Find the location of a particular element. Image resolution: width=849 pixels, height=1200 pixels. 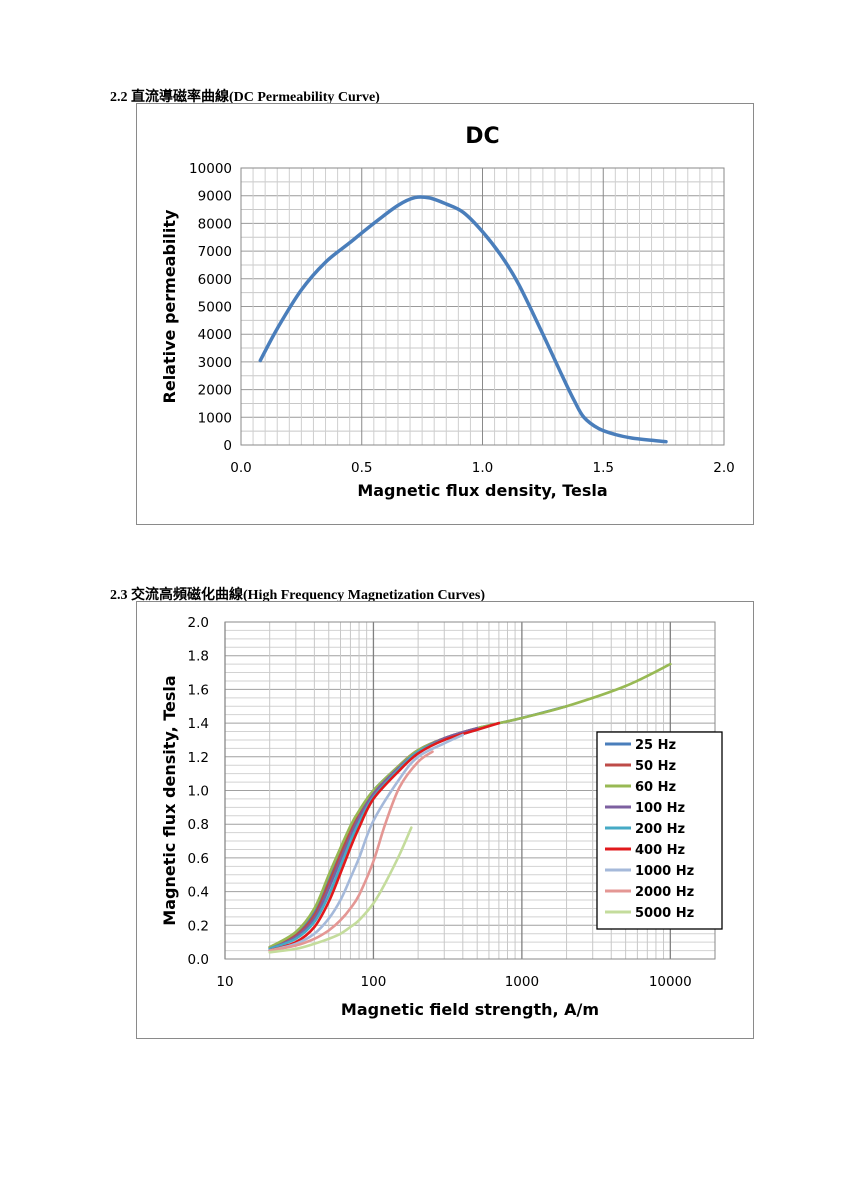

x-axis-label: Magnetic field strength, A/m is located at coordinates (470, 1009).